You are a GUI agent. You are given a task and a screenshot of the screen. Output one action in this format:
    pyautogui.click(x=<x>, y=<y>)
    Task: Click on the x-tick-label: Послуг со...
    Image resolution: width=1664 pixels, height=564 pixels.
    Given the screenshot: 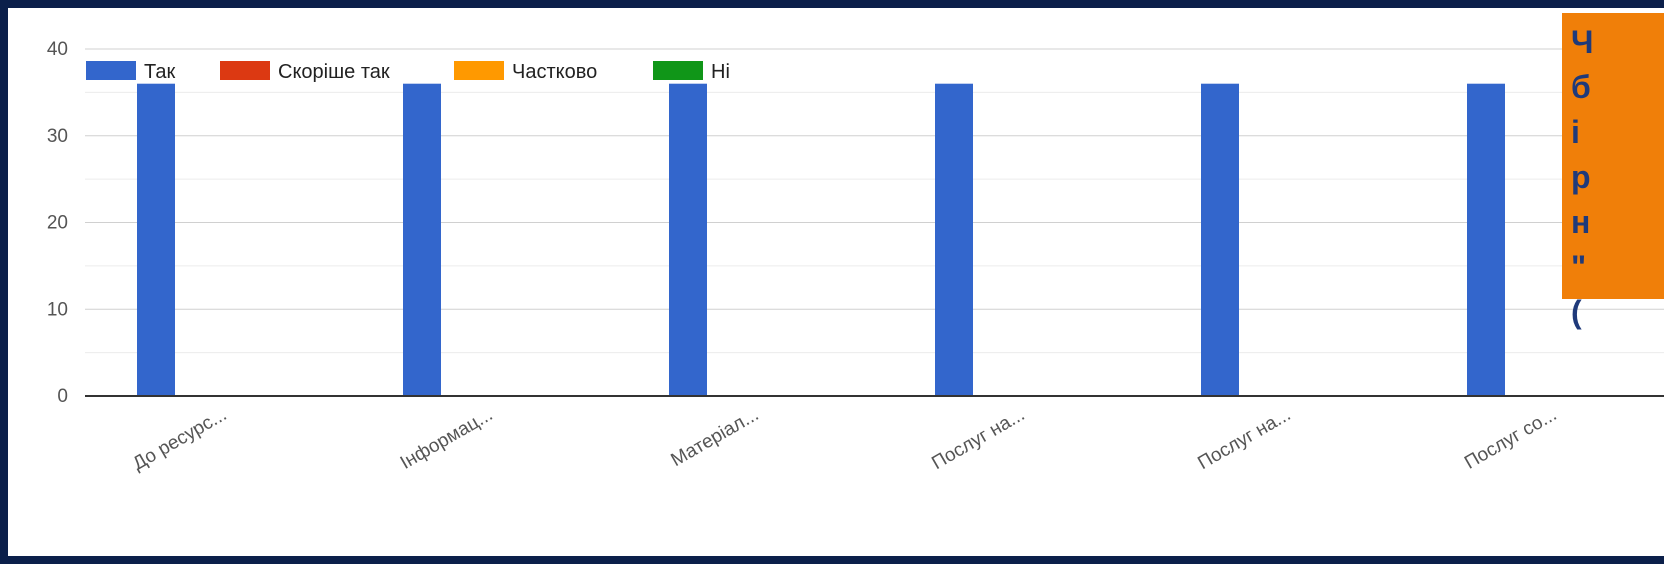 What is the action you would take?
    pyautogui.click(x=1510, y=439)
    